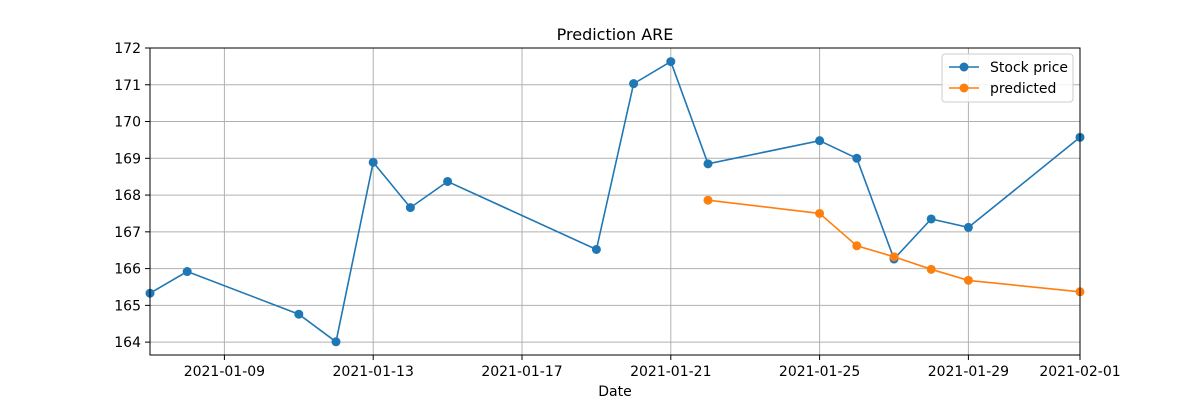 The width and height of the screenshot is (1200, 400). I want to click on legend-marker-predicted, so click(964, 88).